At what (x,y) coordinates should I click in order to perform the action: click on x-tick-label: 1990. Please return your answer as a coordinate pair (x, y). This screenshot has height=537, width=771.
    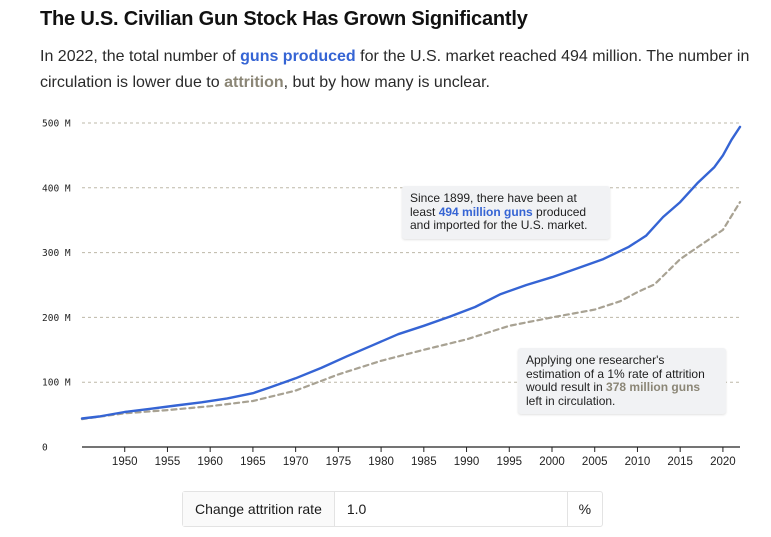
    Looking at the image, I should click on (467, 462).